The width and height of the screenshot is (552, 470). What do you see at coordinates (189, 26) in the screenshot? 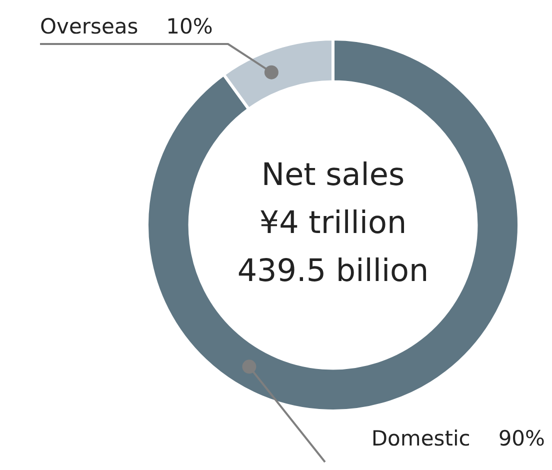
I see `data-label: 10%` at bounding box center [189, 26].